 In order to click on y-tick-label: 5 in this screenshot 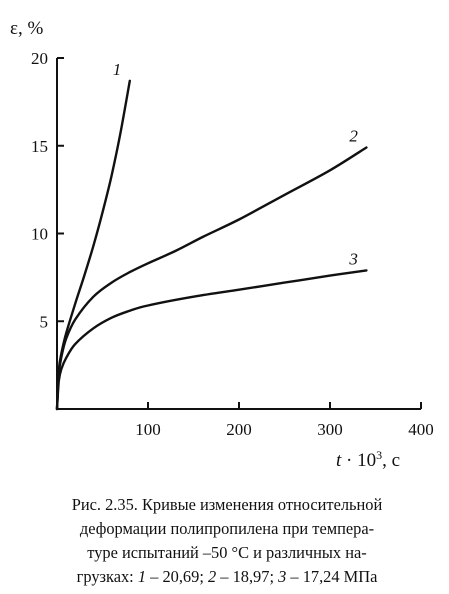, I will do `click(44, 321)`.